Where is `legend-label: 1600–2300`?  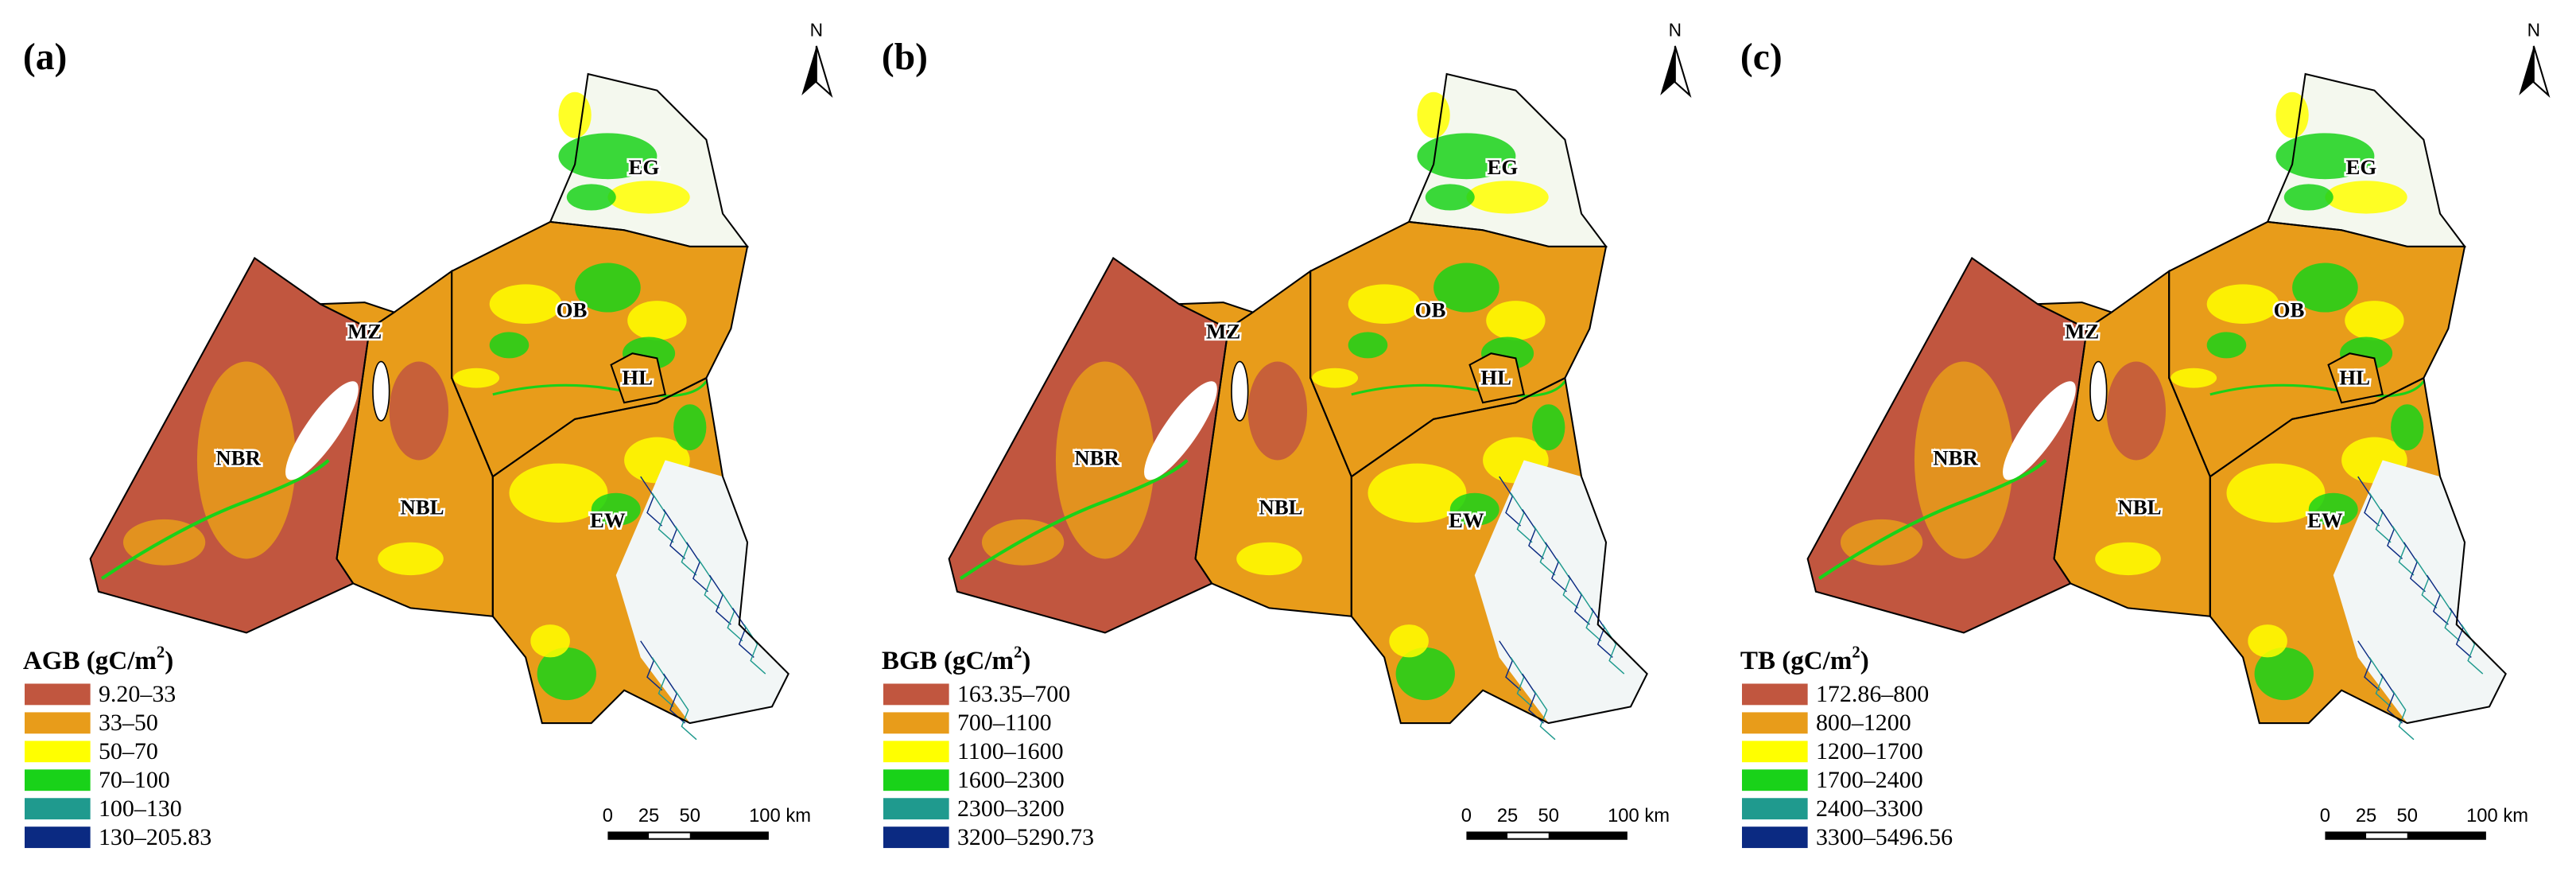
legend-label: 1600–2300 is located at coordinates (1011, 780).